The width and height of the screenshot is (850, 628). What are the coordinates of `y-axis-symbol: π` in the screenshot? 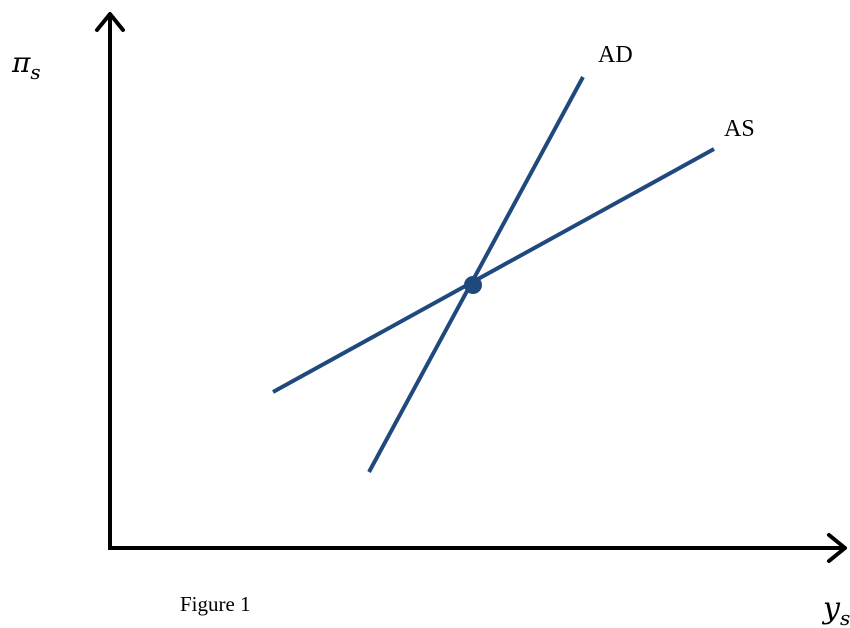 It's located at (21, 62).